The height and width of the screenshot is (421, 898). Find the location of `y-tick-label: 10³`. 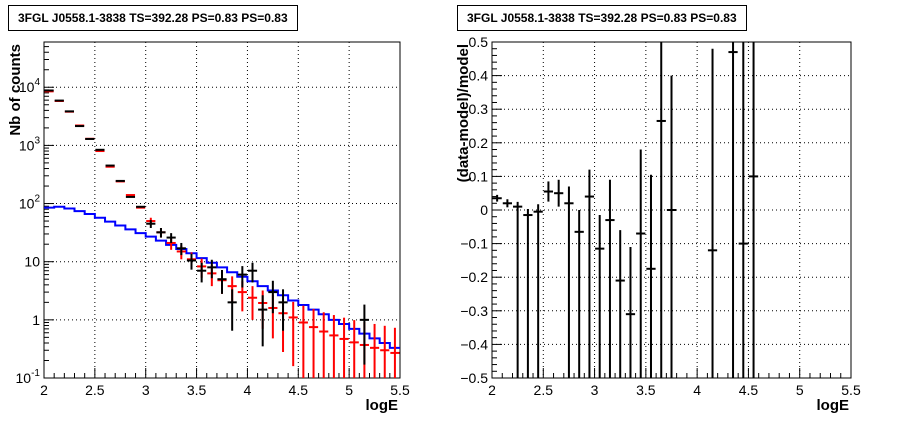

y-tick-label: 10³ is located at coordinates (30, 144).